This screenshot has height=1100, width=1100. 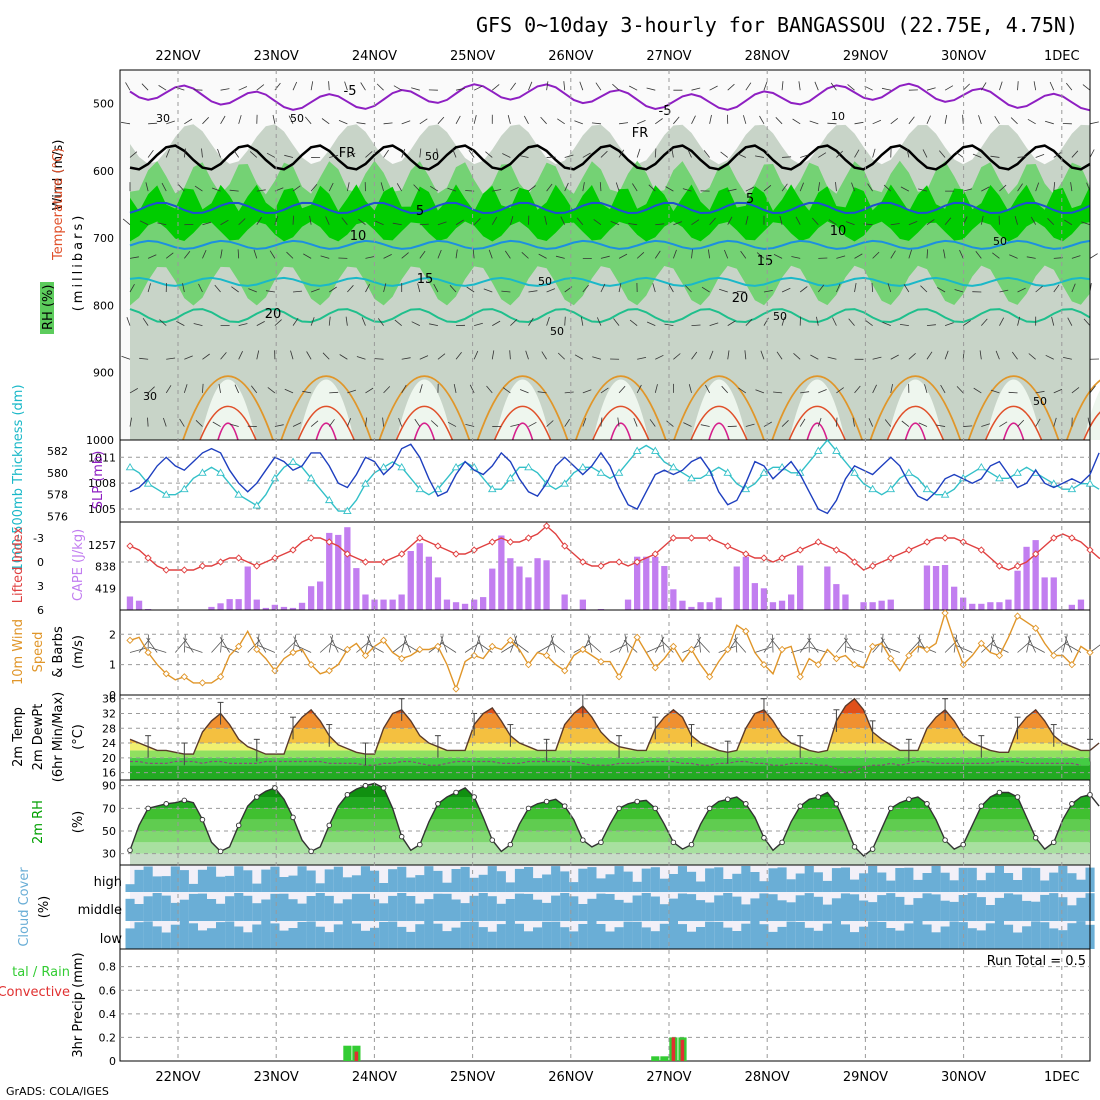 I want to click on cloud-layer-high: high, so click(x=108, y=882).